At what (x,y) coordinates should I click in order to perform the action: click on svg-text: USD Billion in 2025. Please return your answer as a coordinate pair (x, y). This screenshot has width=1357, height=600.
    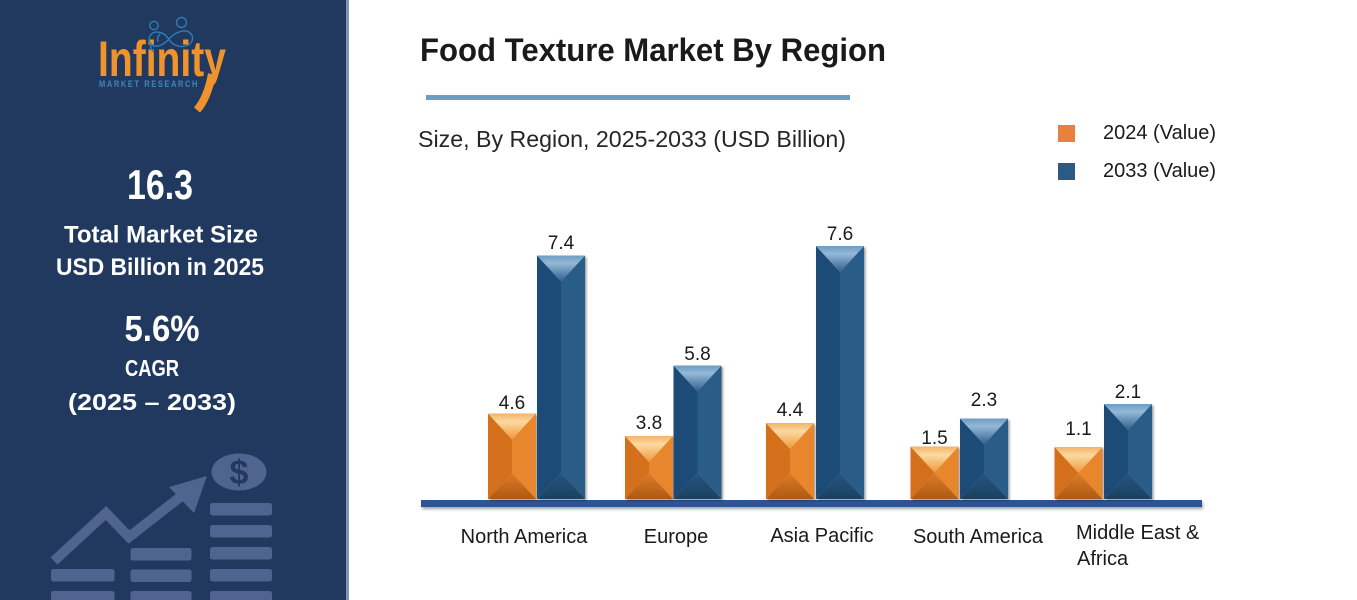
    Looking at the image, I should click on (160, 267).